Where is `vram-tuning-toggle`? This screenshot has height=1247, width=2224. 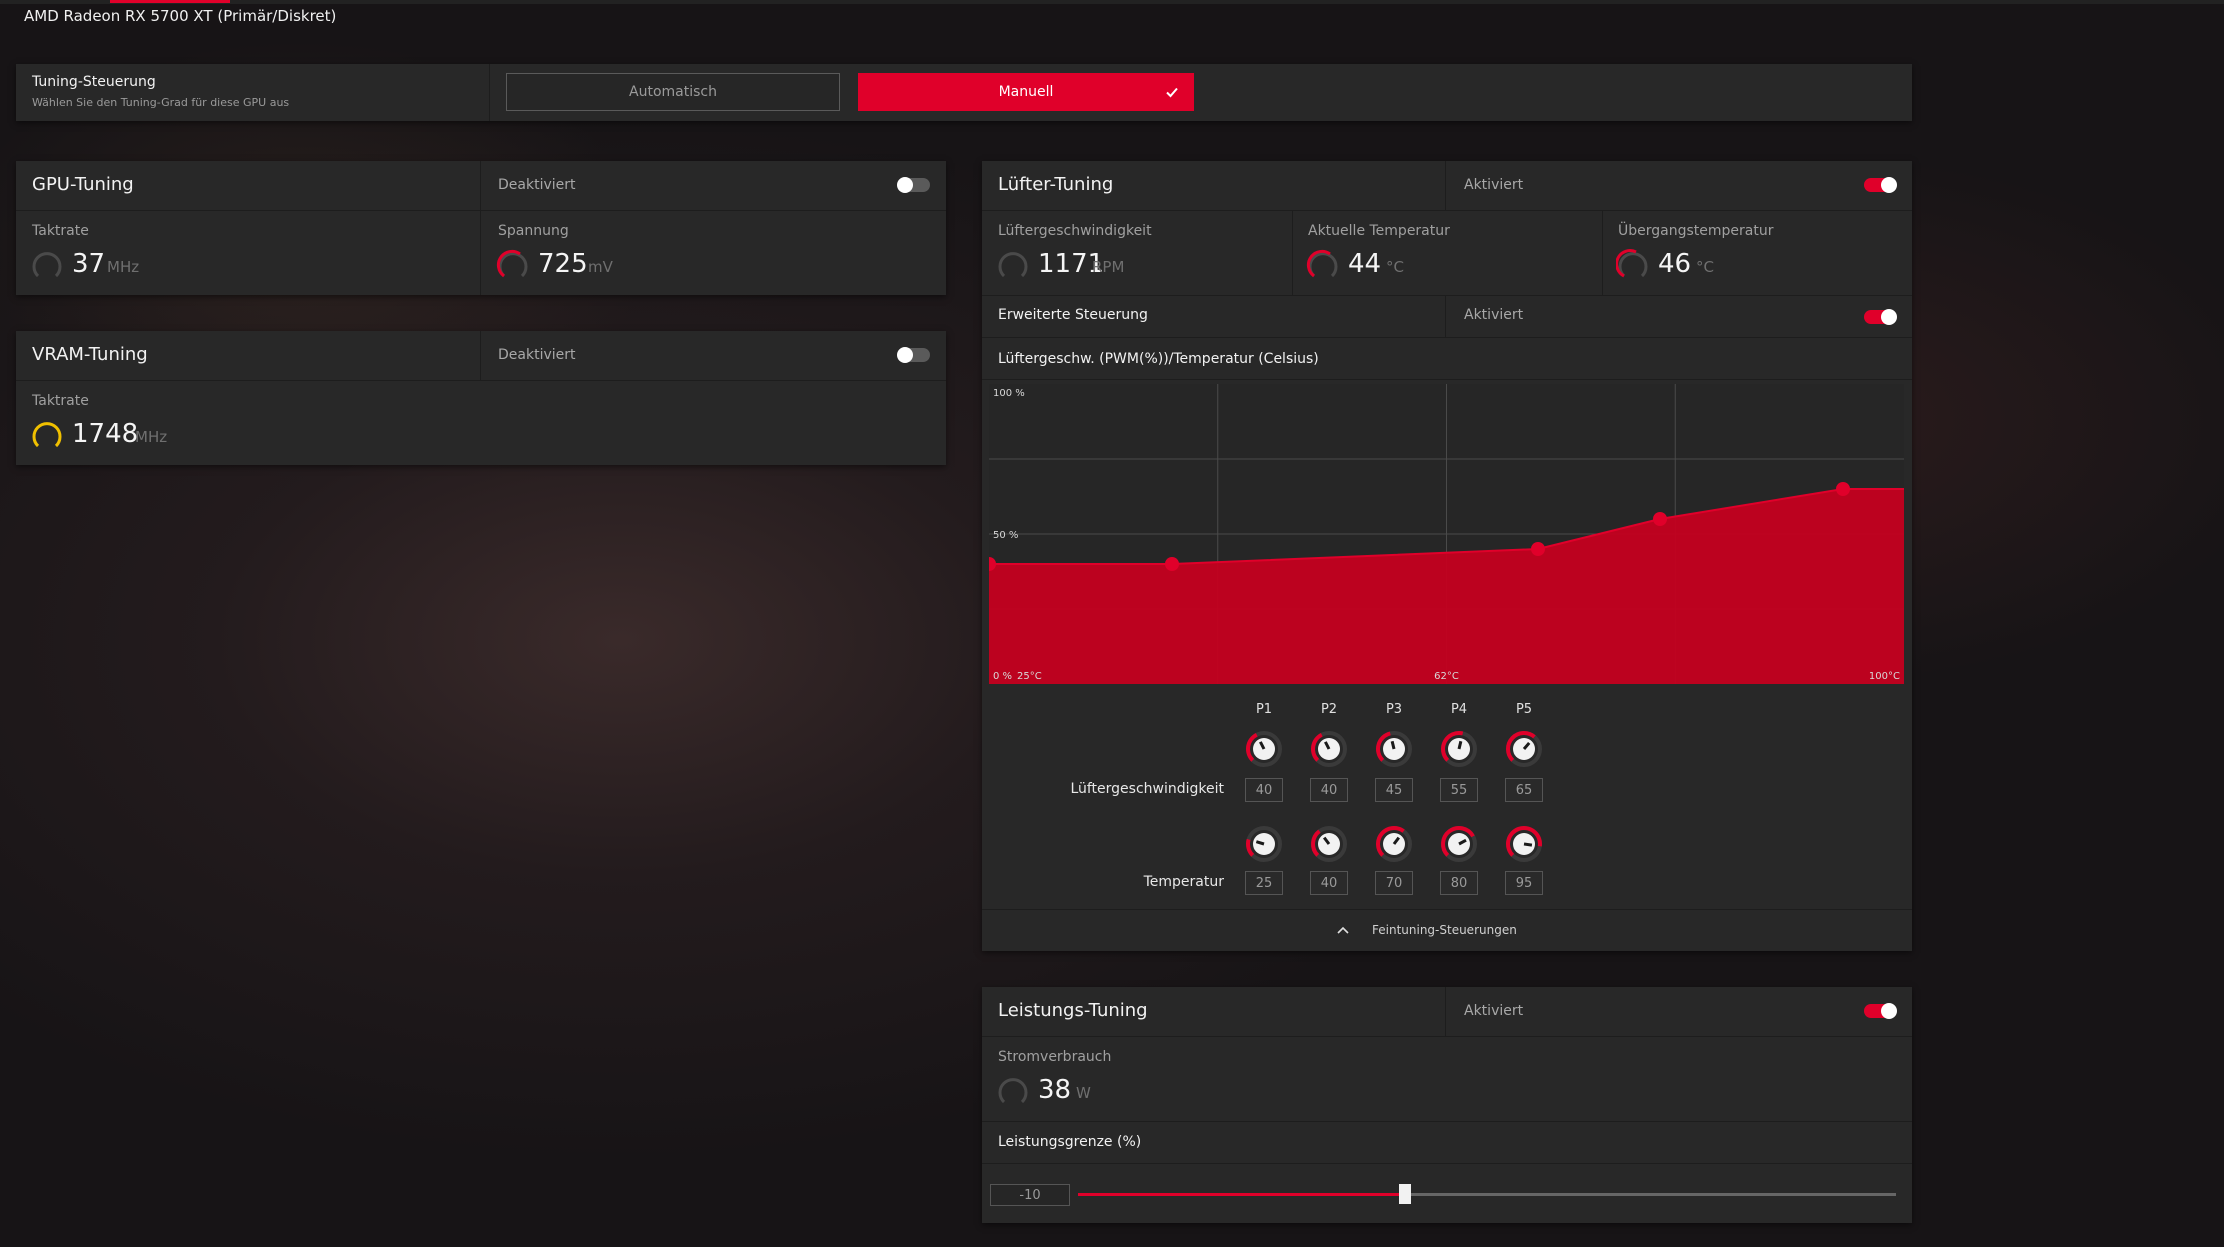
vram-tuning-toggle is located at coordinates (913, 355).